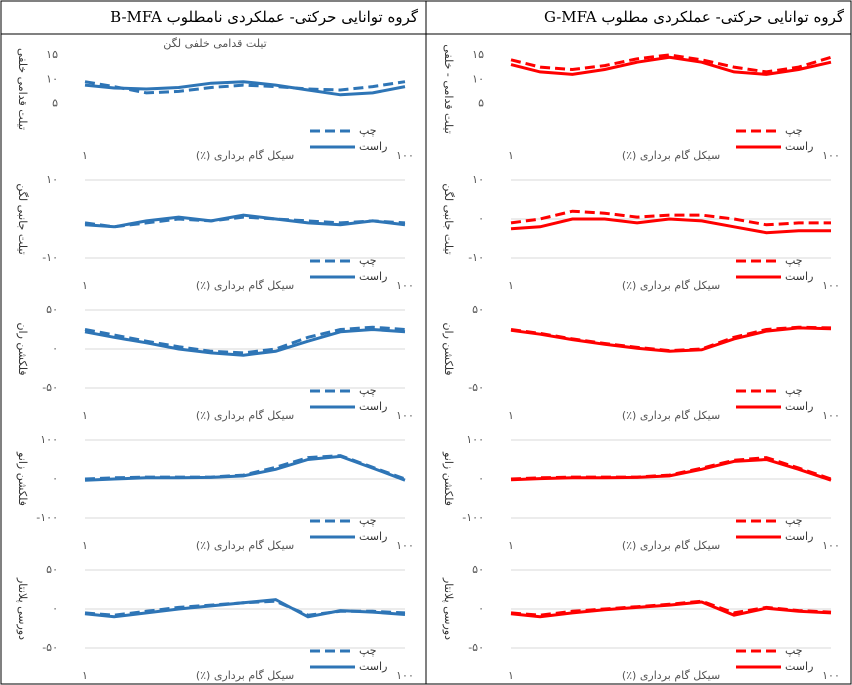 Image resolution: width=852 pixels, height=685 pixels. Describe the element at coordinates (50, 257) in the screenshot. I see `y-tick-label: -۱۰` at that location.